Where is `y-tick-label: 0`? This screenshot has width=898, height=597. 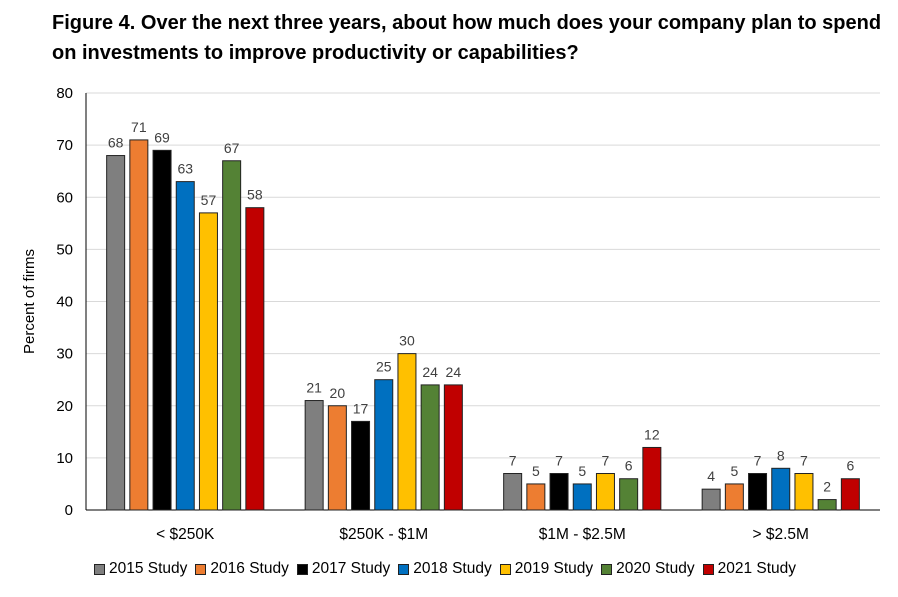
y-tick-label: 0 is located at coordinates (69, 510).